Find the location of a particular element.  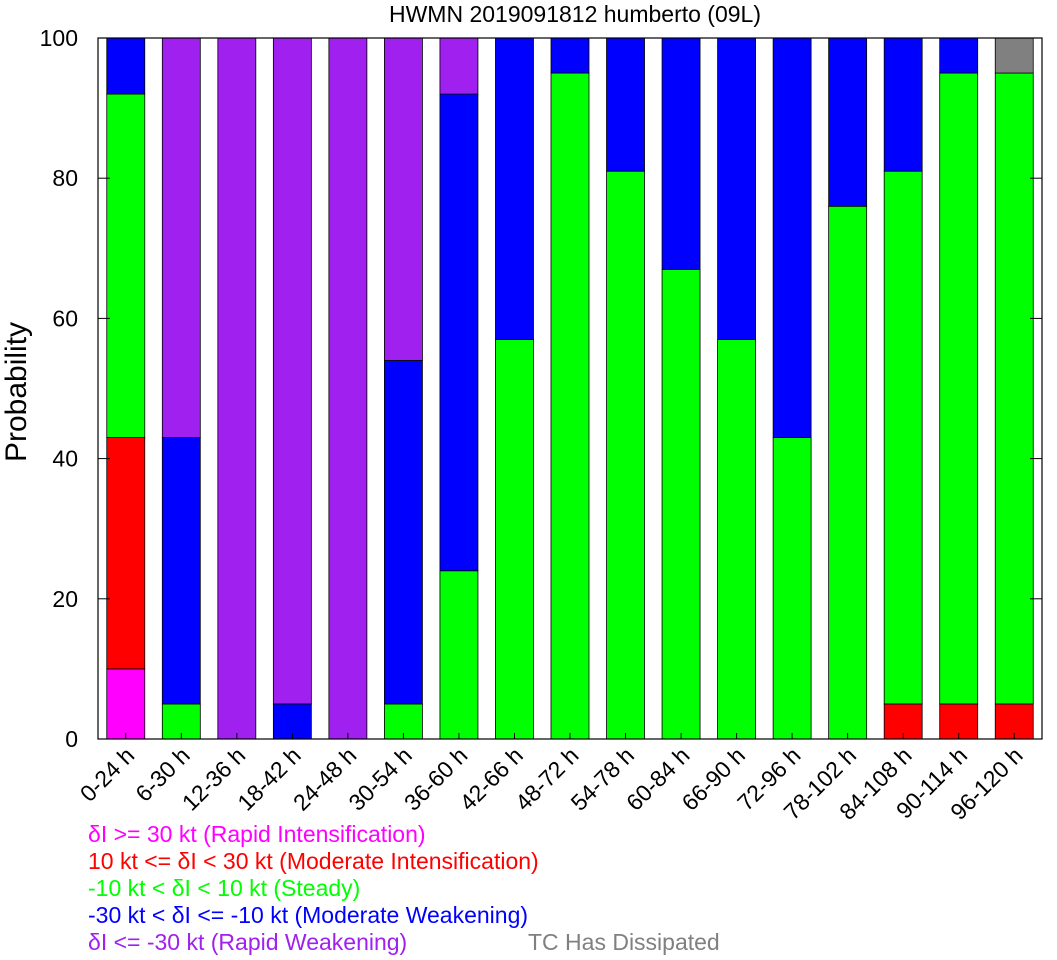

y-tick-label: 60 is located at coordinates (65, 318).